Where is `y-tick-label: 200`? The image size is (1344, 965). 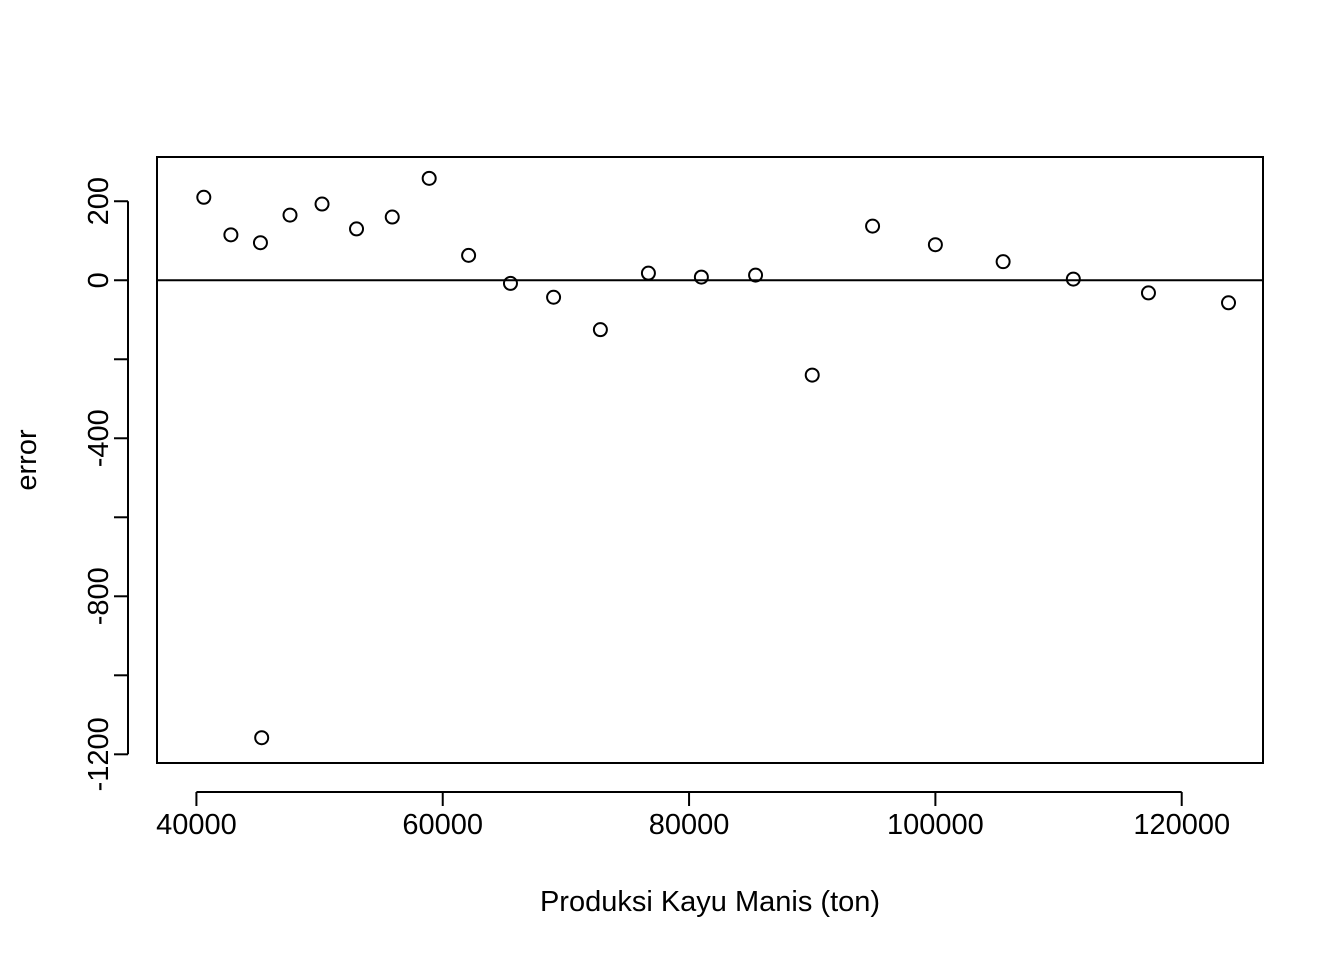 y-tick-label: 200 is located at coordinates (99, 201).